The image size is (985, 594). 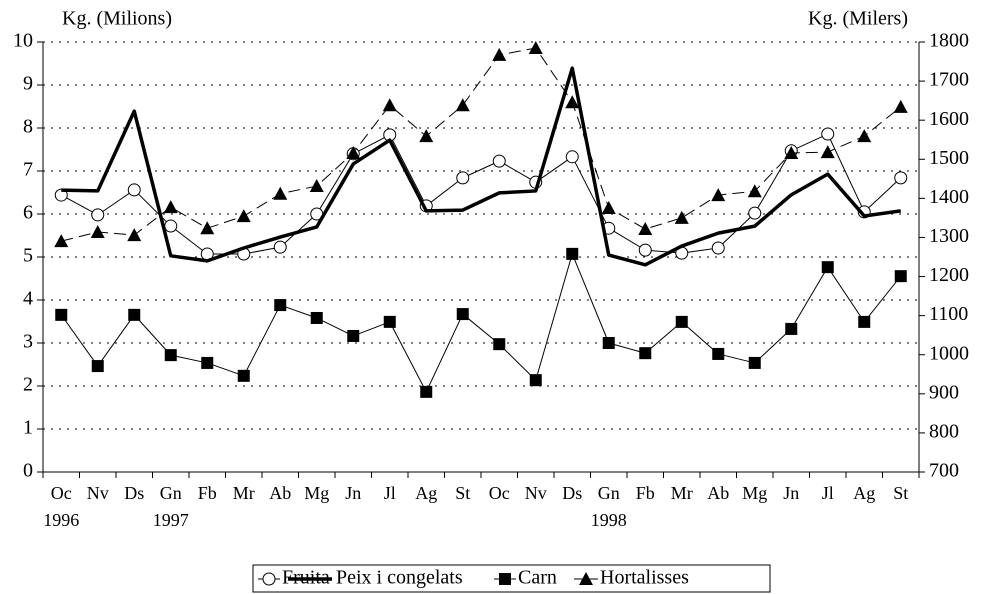 I want to click on y-tick-label: 3, so click(x=28, y=342).